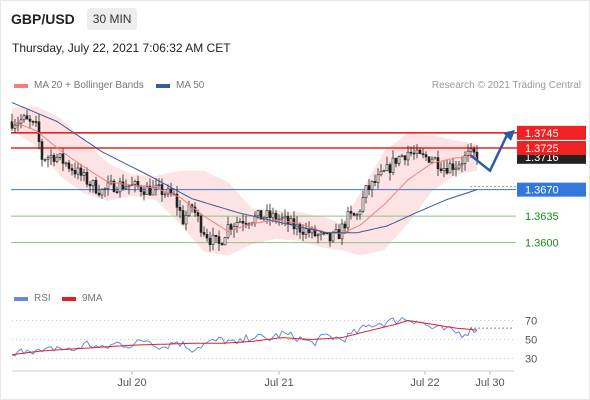  What do you see at coordinates (551, 132) in the screenshot?
I see `resistance-2-tag` at bounding box center [551, 132].